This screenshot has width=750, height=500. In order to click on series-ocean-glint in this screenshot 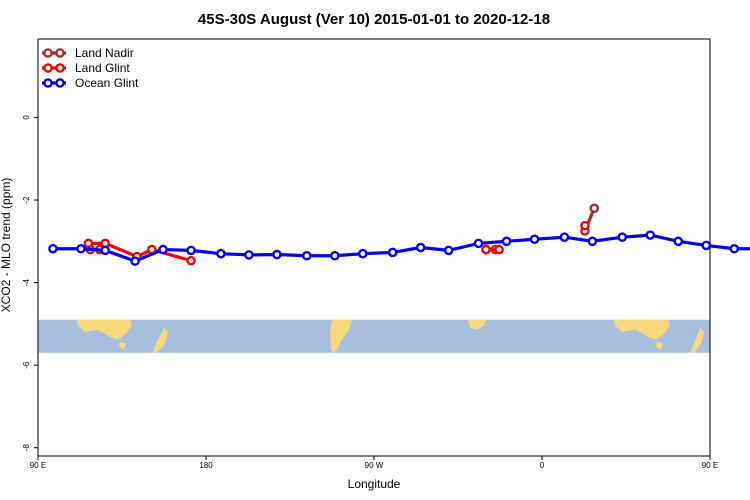, I will do `click(399, 248)`.